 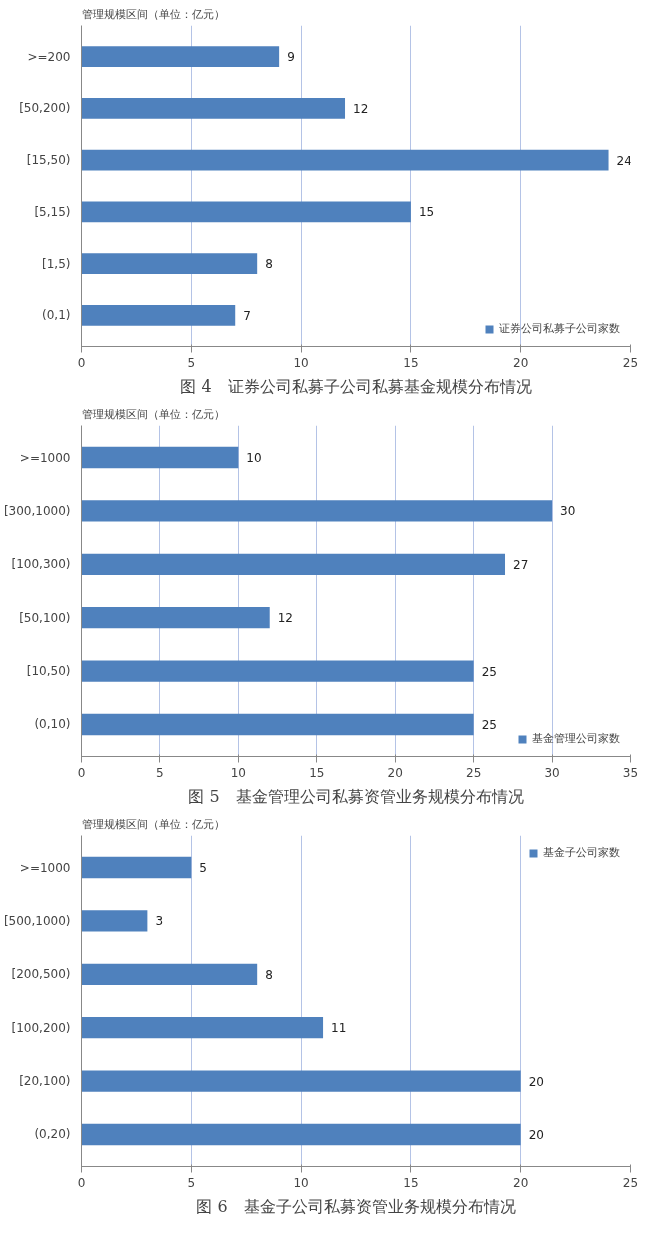 I want to click on y-tick-label: [10,50), so click(x=48, y=671).